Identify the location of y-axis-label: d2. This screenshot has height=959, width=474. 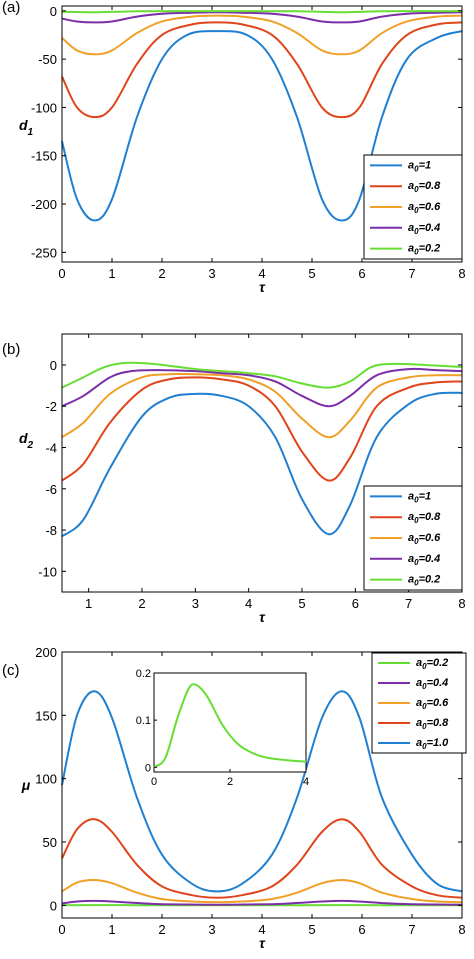
(26, 440).